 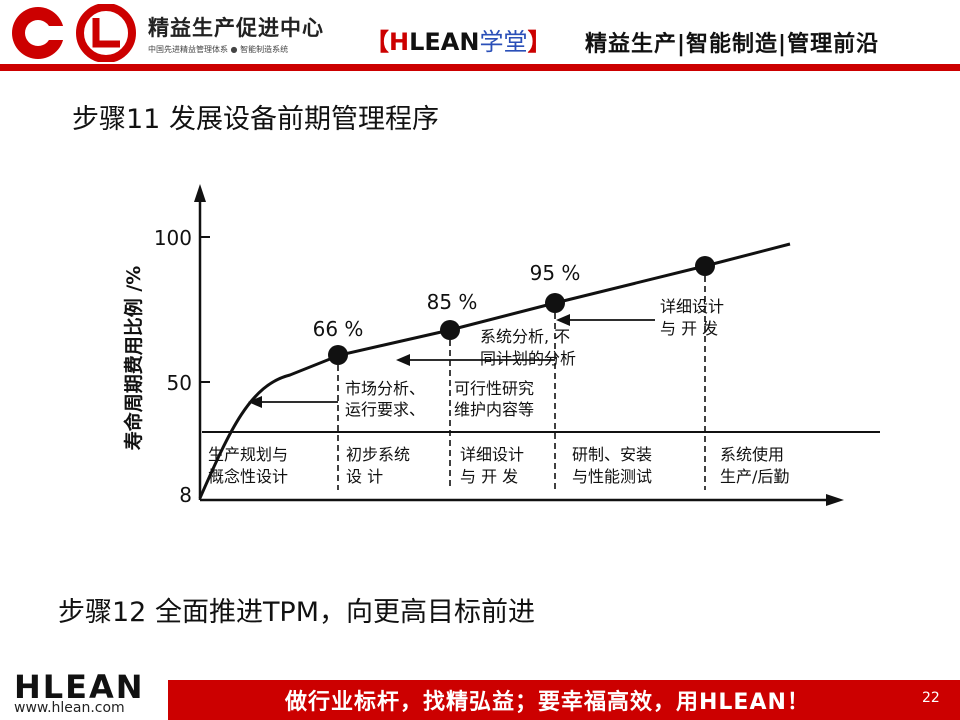 What do you see at coordinates (364, 476) in the screenshot?
I see `phase-2-b: 设 计` at bounding box center [364, 476].